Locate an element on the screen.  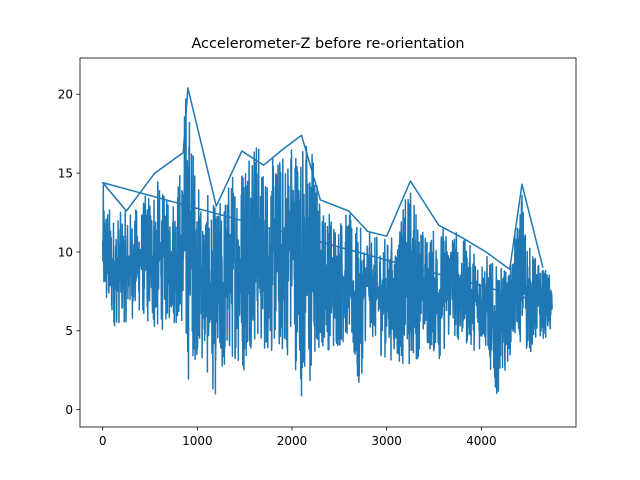
x-tick-label: 0 is located at coordinates (103, 441).